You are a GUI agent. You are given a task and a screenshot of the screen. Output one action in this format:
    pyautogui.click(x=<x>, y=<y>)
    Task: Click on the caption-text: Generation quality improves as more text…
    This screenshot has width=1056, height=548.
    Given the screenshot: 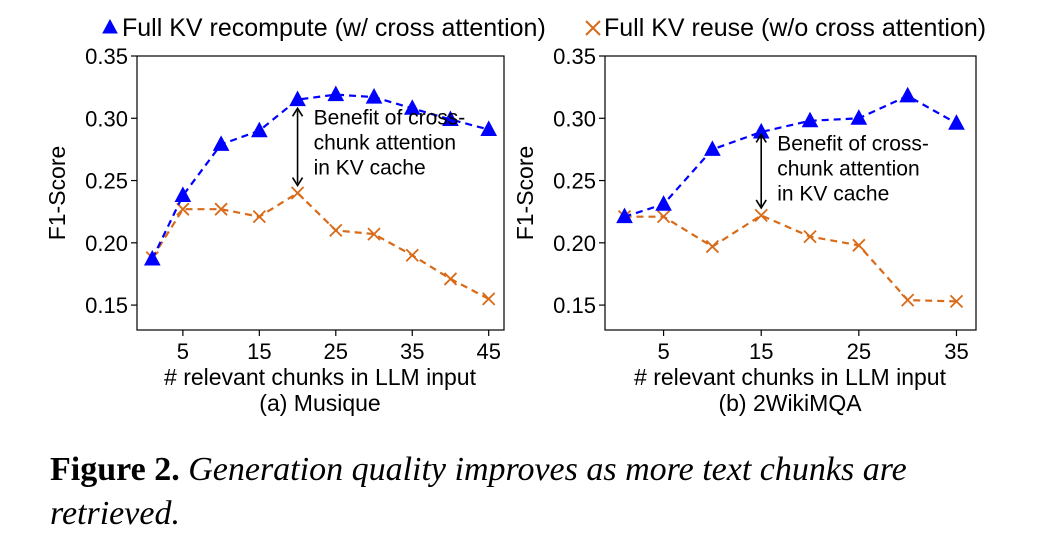 What is the action you would take?
    pyautogui.click(x=478, y=491)
    